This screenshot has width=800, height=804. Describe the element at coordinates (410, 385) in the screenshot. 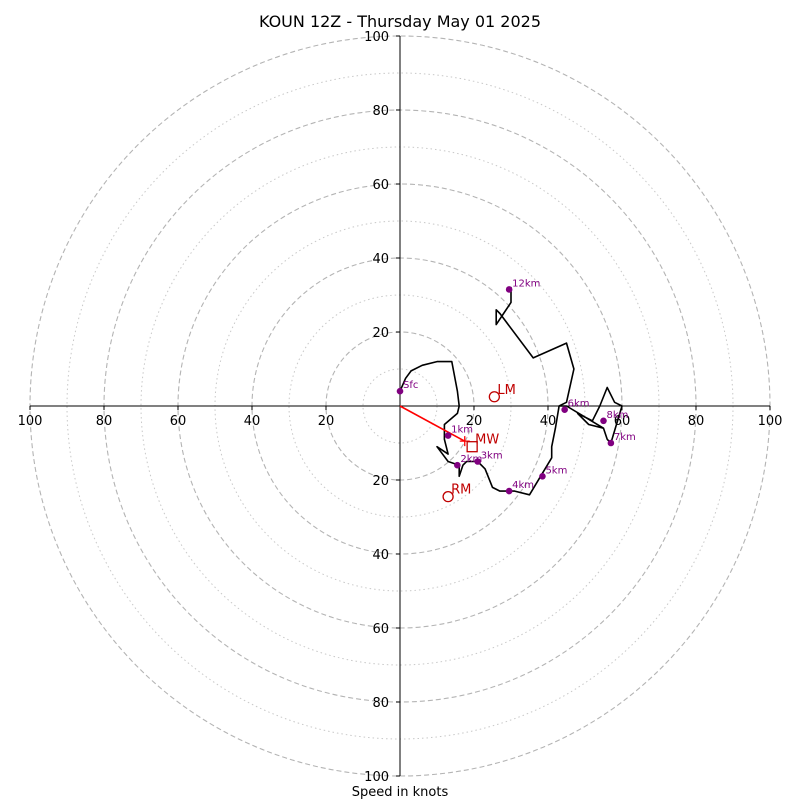

I see `height-marker-label: Sfc` at that location.